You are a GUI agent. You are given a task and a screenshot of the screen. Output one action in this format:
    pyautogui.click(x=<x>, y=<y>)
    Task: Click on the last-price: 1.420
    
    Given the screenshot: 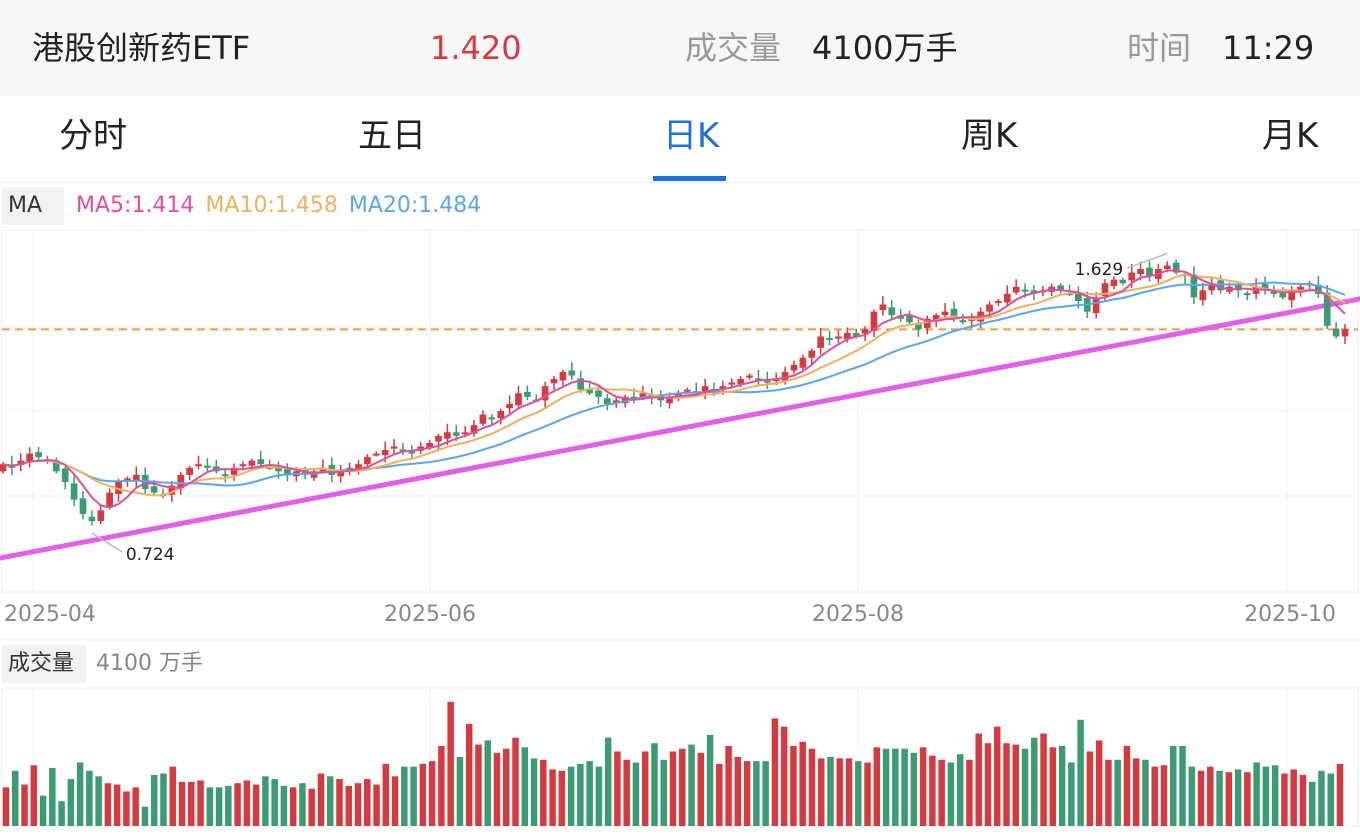 What is the action you would take?
    pyautogui.click(x=476, y=48)
    